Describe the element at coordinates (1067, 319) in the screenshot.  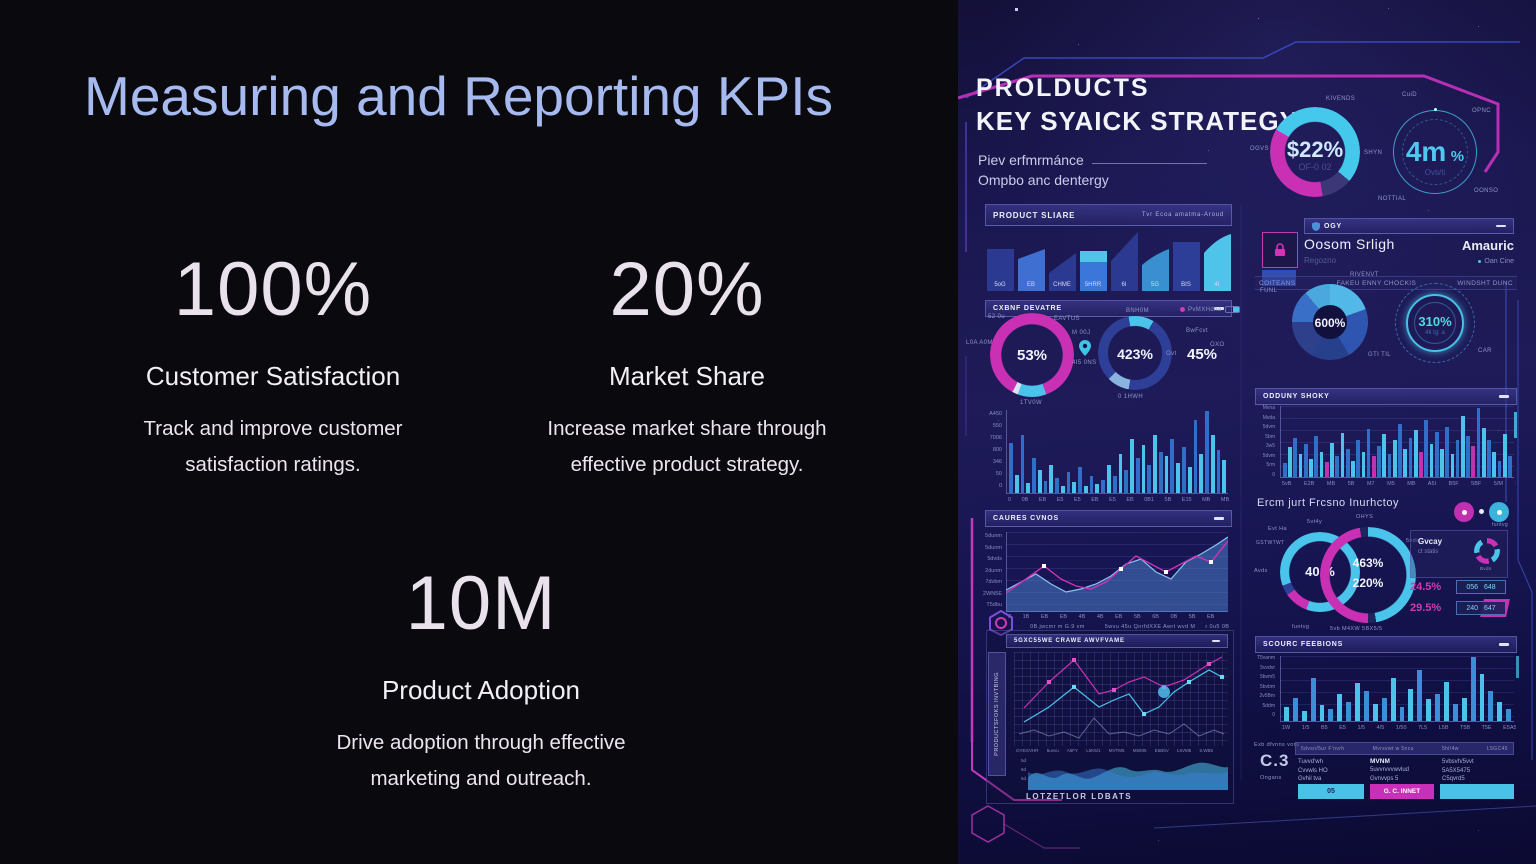
I see `donut-53-label-top: EAVTUS` at that location.